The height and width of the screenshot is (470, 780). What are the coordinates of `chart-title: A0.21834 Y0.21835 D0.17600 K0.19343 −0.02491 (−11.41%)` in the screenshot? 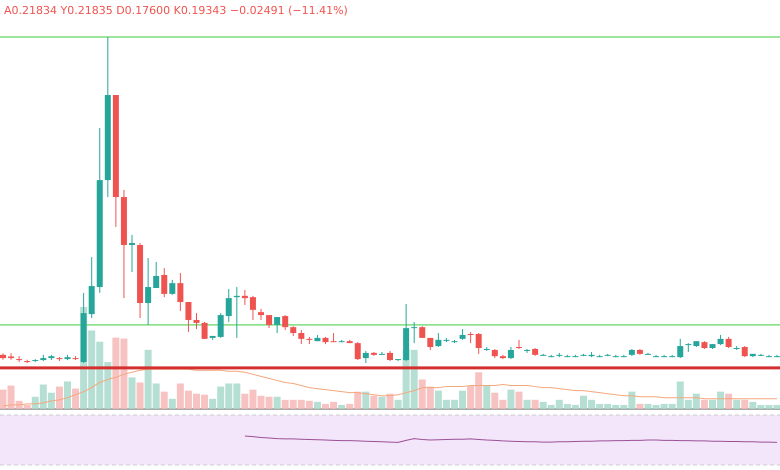 It's located at (176, 10).